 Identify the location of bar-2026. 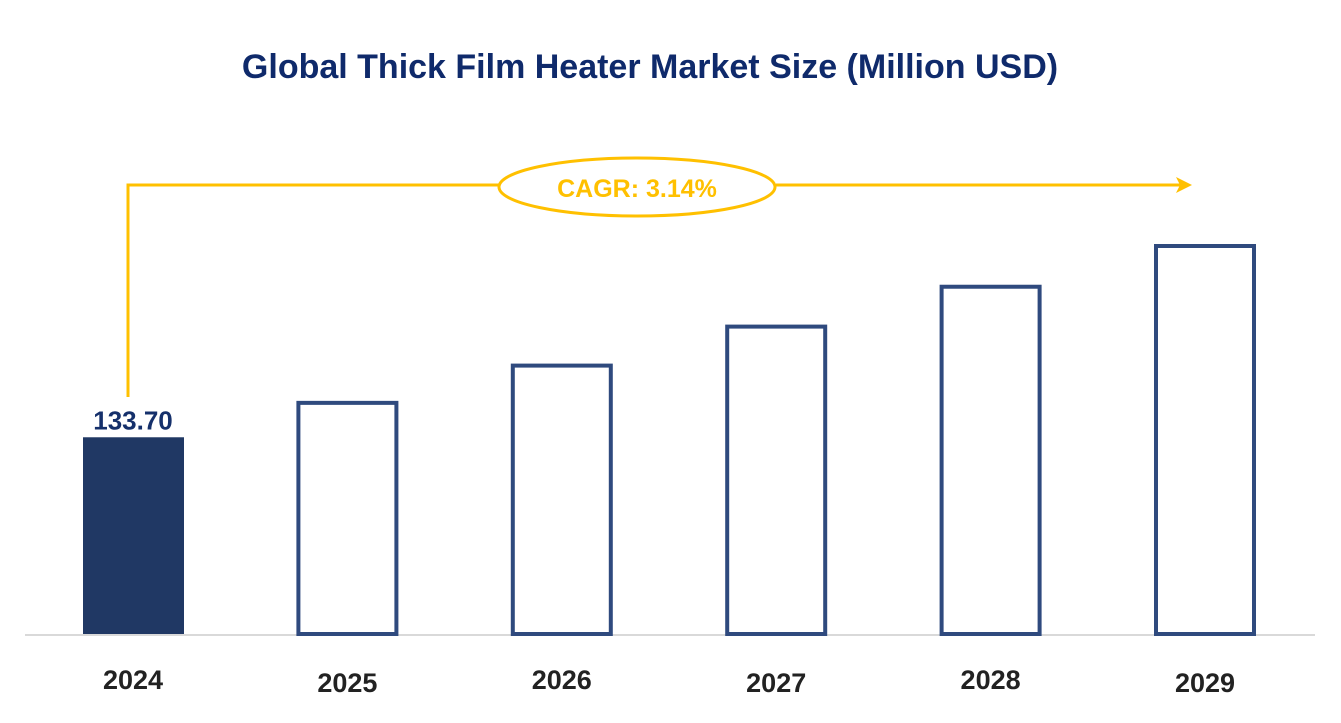
(561, 499).